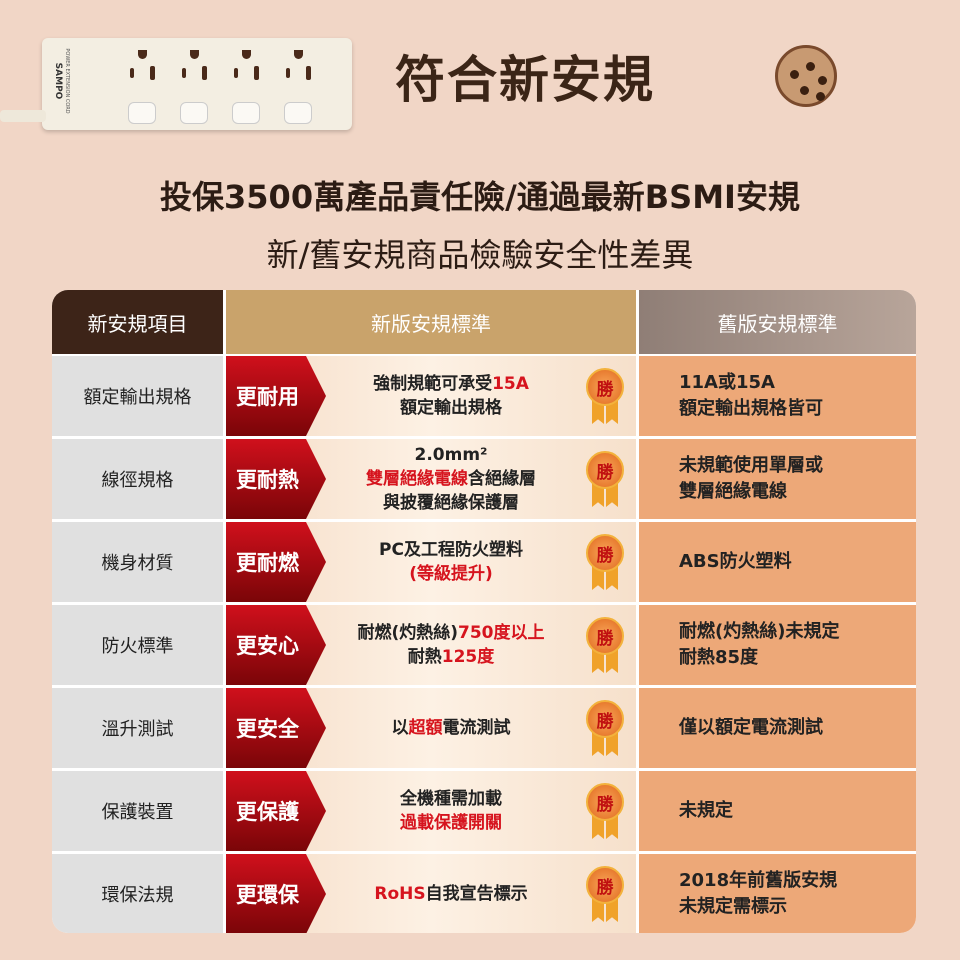 Image resolution: width=960 pixels, height=960 pixels. What do you see at coordinates (751, 408) in the screenshot?
I see `old-standard-text: 額定輸出規格皆可` at bounding box center [751, 408].